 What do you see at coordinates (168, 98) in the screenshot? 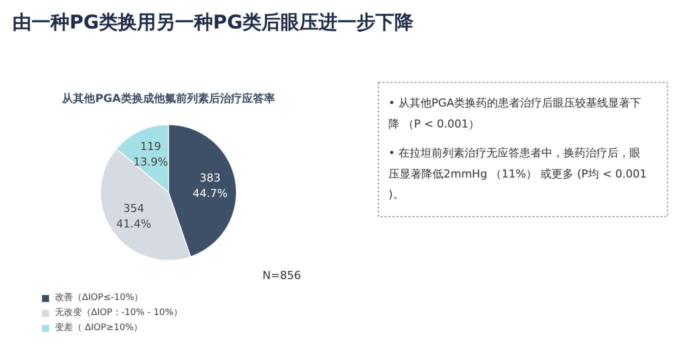
I see `chart-subtitle: 从其他PGA类换成他氟前列素后治疗应答率` at bounding box center [168, 98].